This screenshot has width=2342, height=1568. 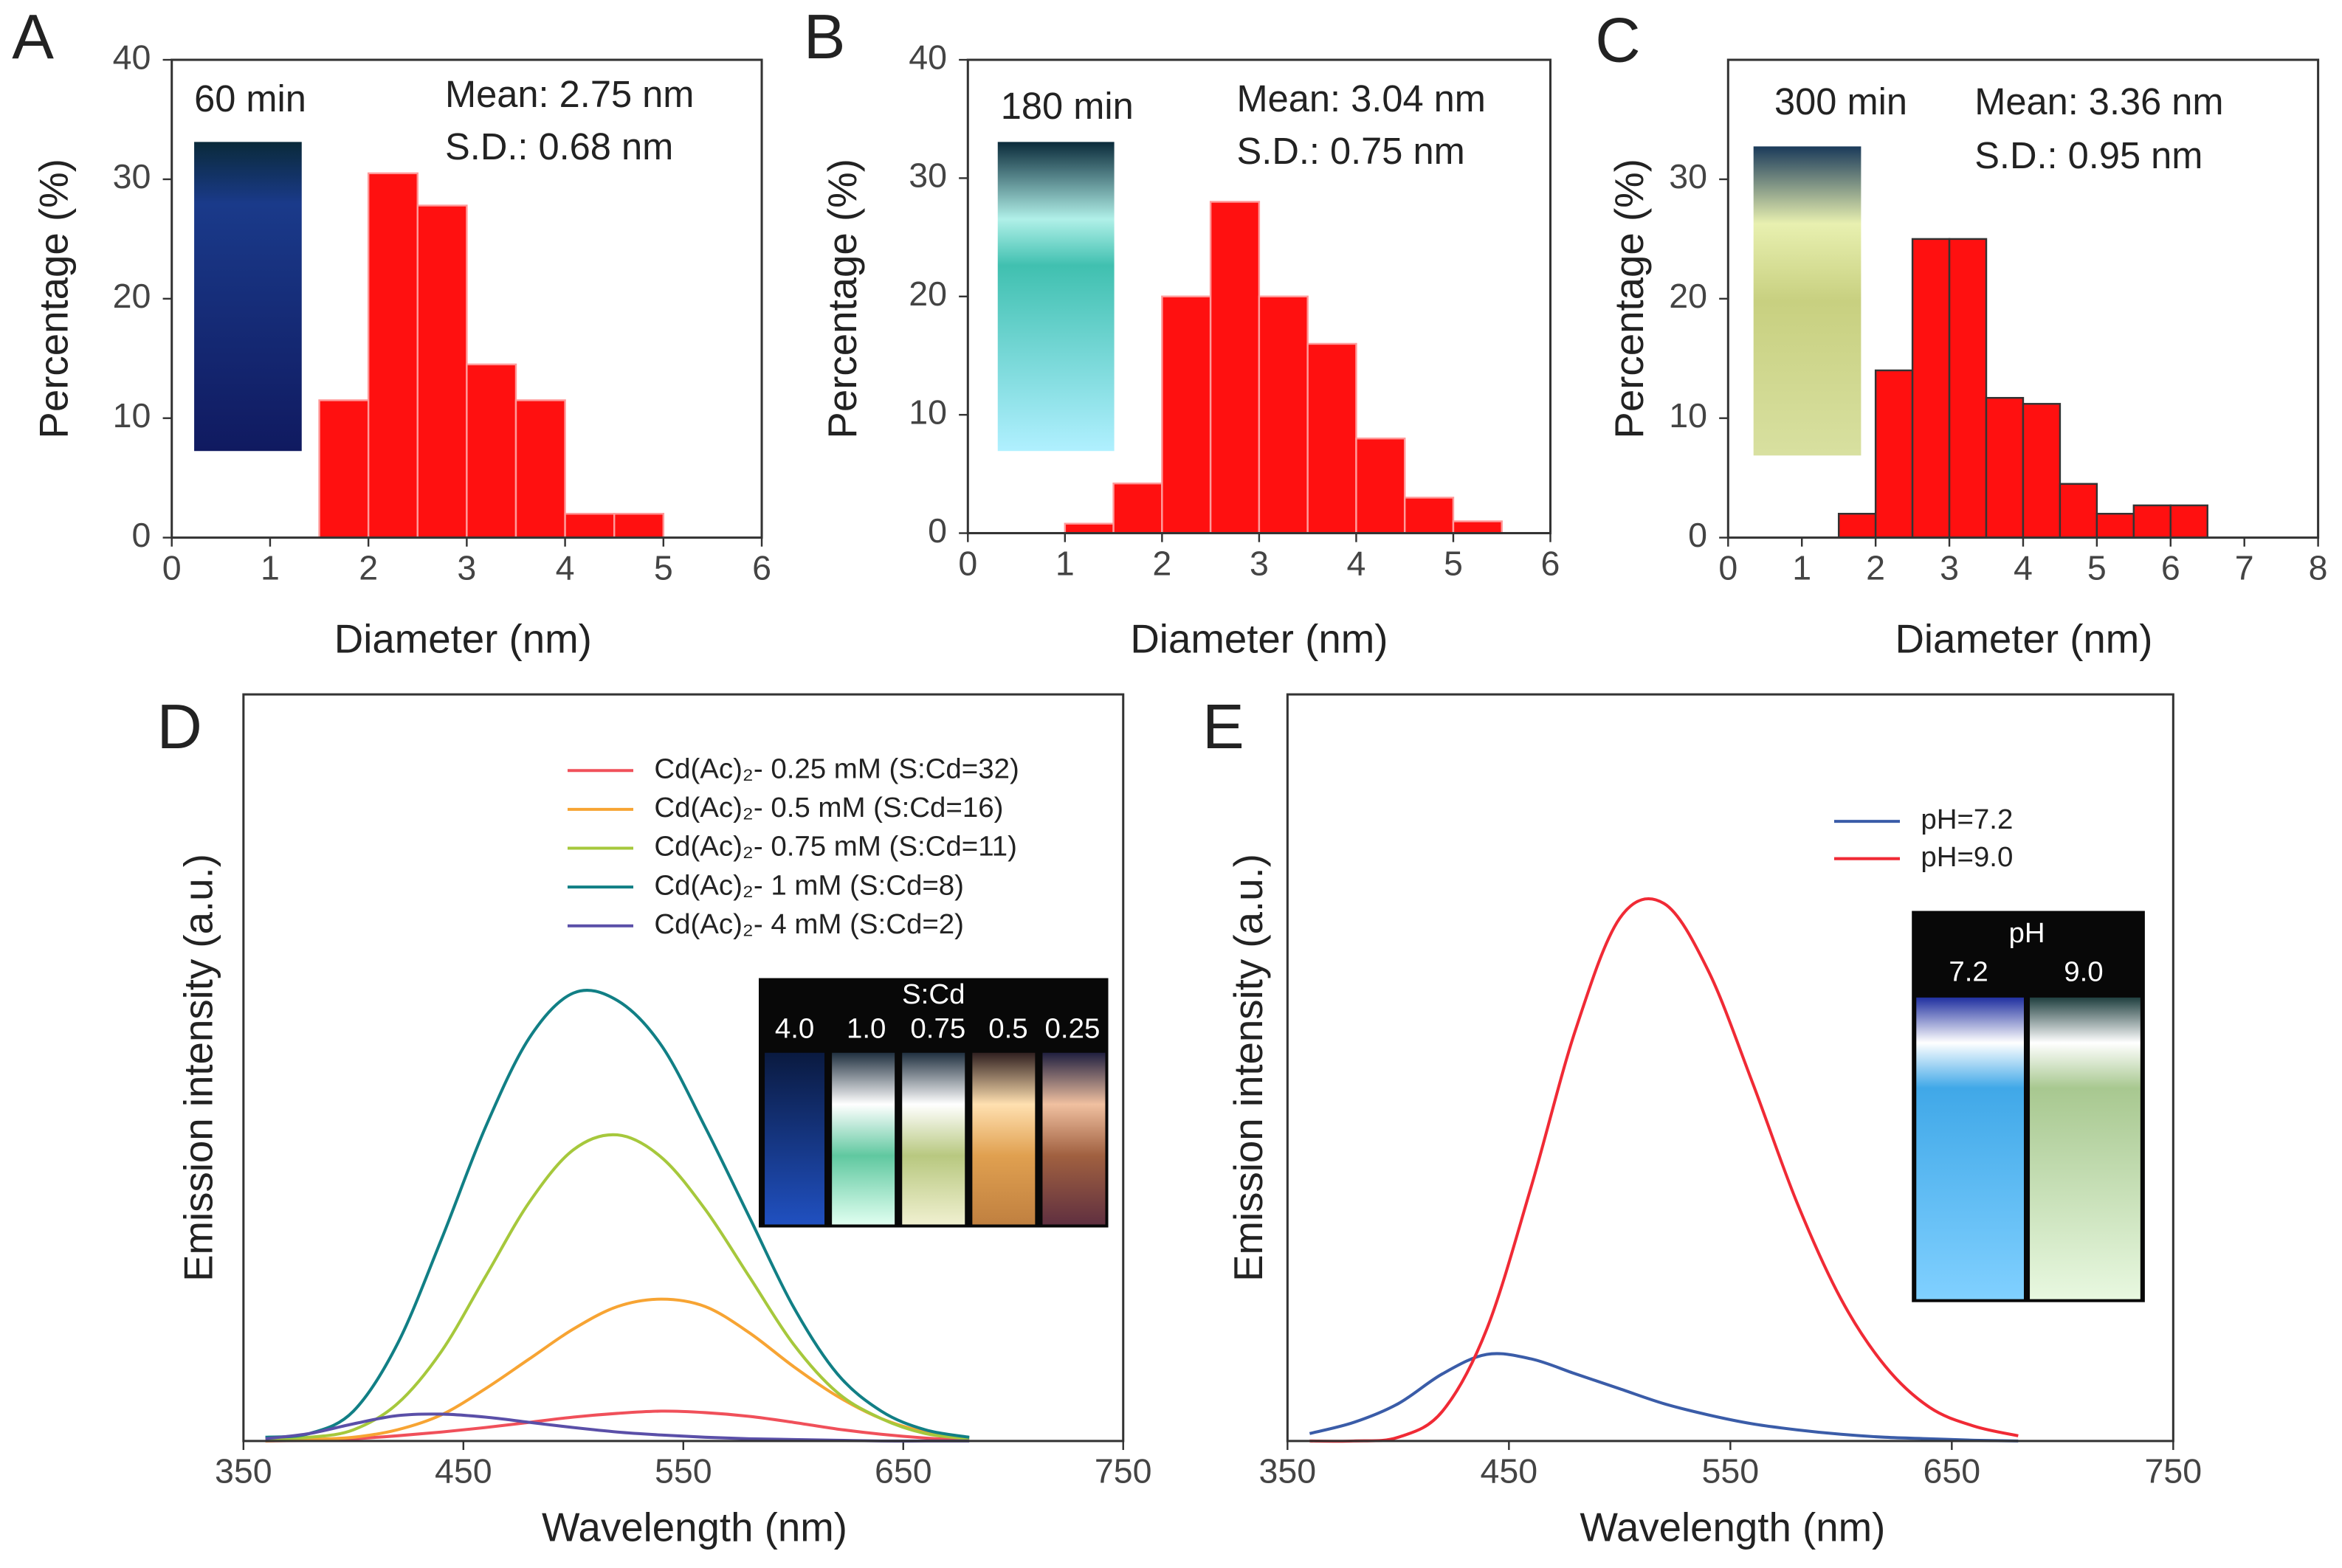 I want to click on legend-label: Cd(Ac)₂- 0.25 mM (S:Cd=32), so click(x=836, y=768).